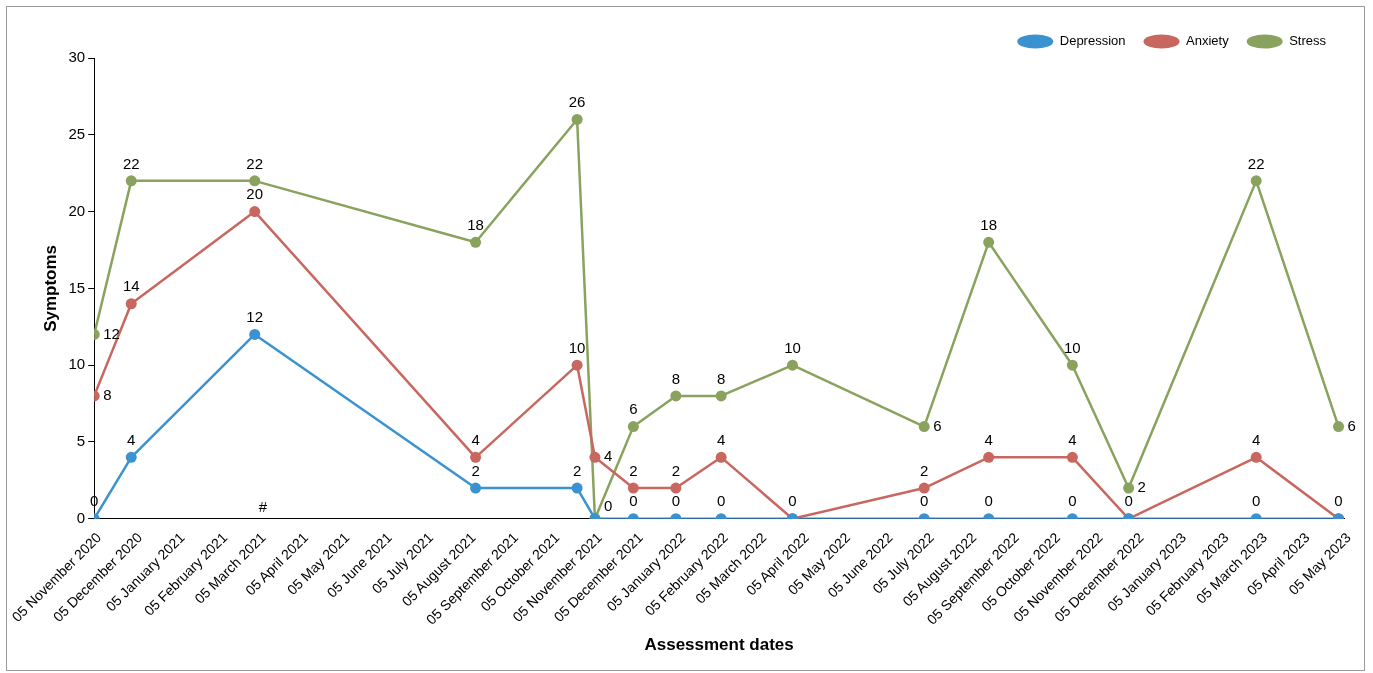 The height and width of the screenshot is (673, 1373). Describe the element at coordinates (50, 288) in the screenshot. I see `y-axis-title: Symptoms` at that location.